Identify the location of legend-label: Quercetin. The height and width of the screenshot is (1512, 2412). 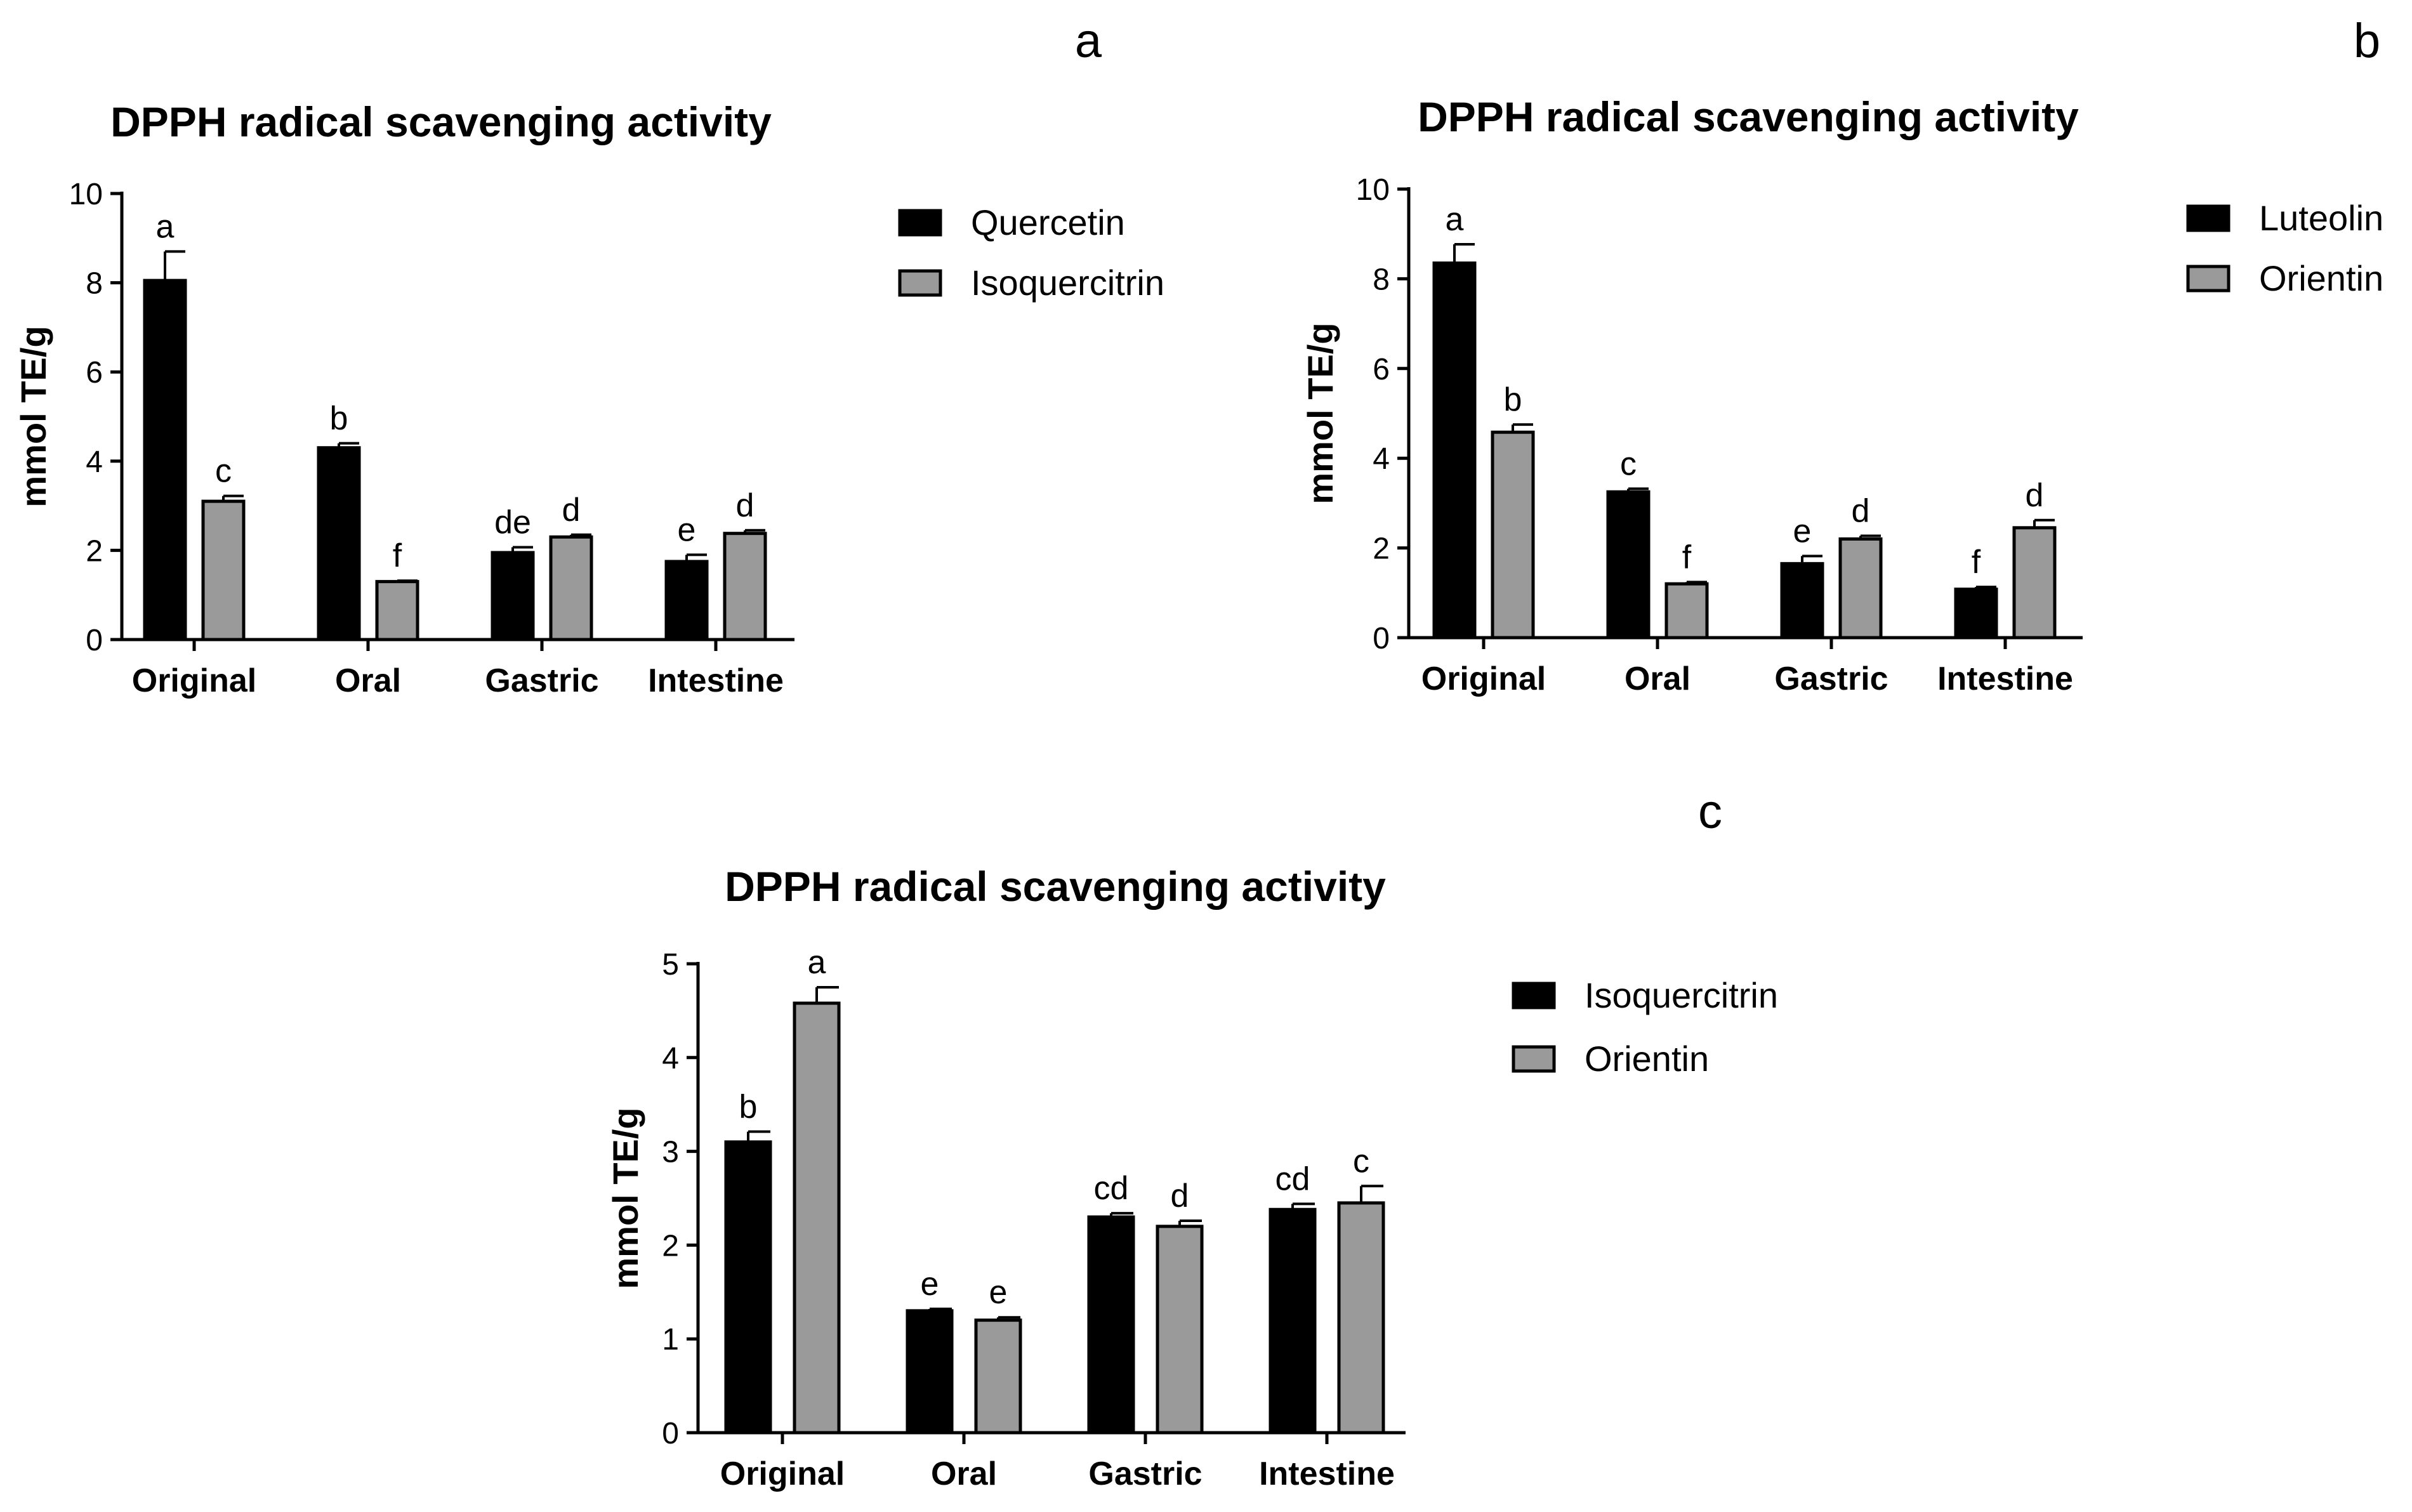
(1048, 222).